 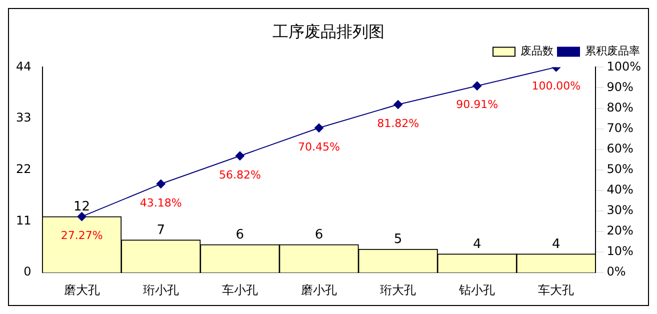 What do you see at coordinates (556, 86) in the screenshot?
I see `data-label: 100.00%` at bounding box center [556, 86].